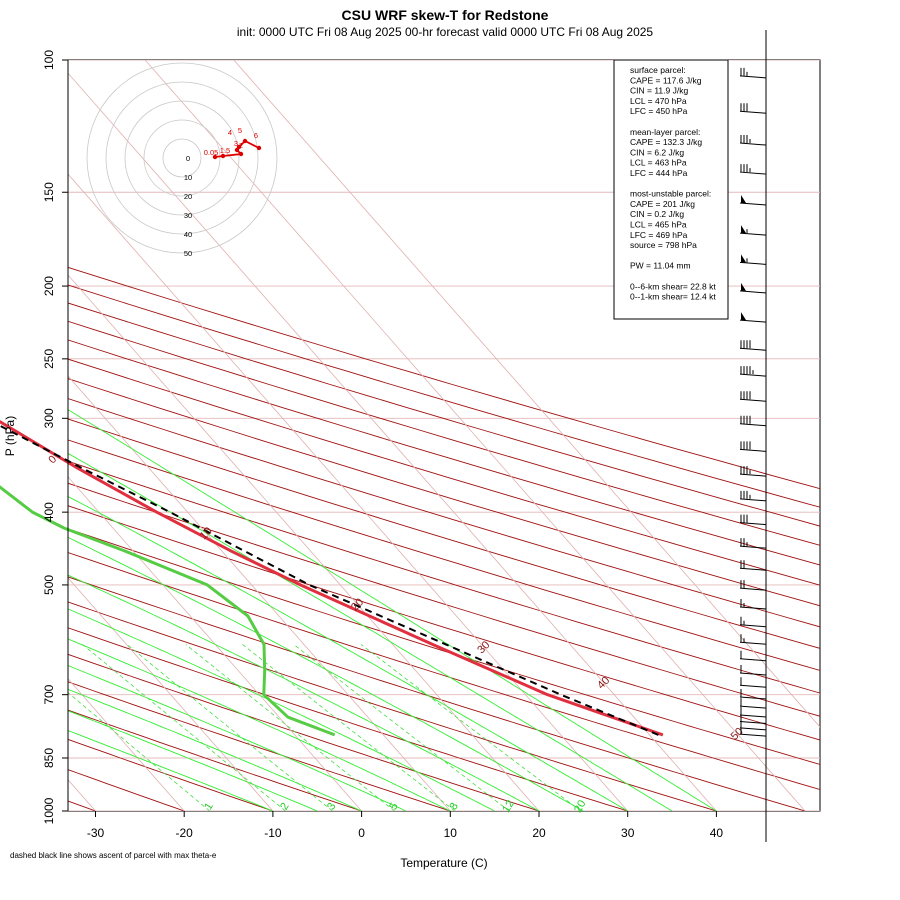 Image resolution: width=900 pixels, height=900 pixels. What do you see at coordinates (55, 437) in the screenshot?
I see `pressure-axis: 100 150 200 250 300 400 500 700 850 1000` at bounding box center [55, 437].